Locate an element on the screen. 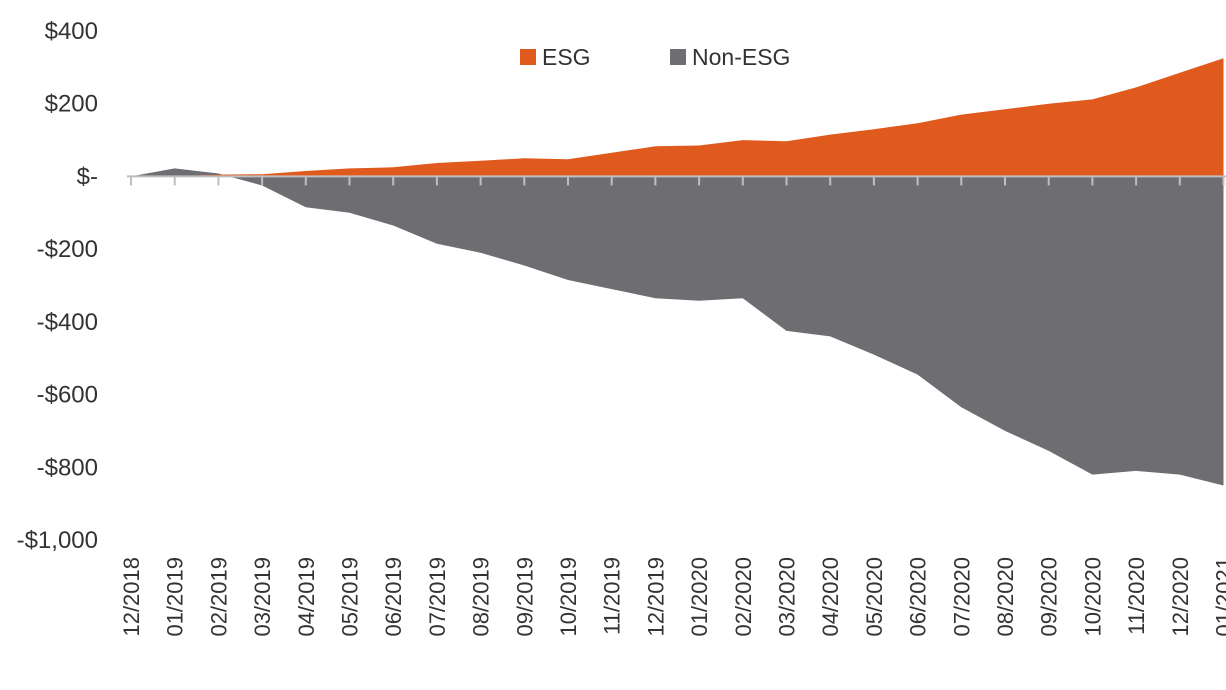  x-tick-label: 01/2020 is located at coordinates (699, 597).